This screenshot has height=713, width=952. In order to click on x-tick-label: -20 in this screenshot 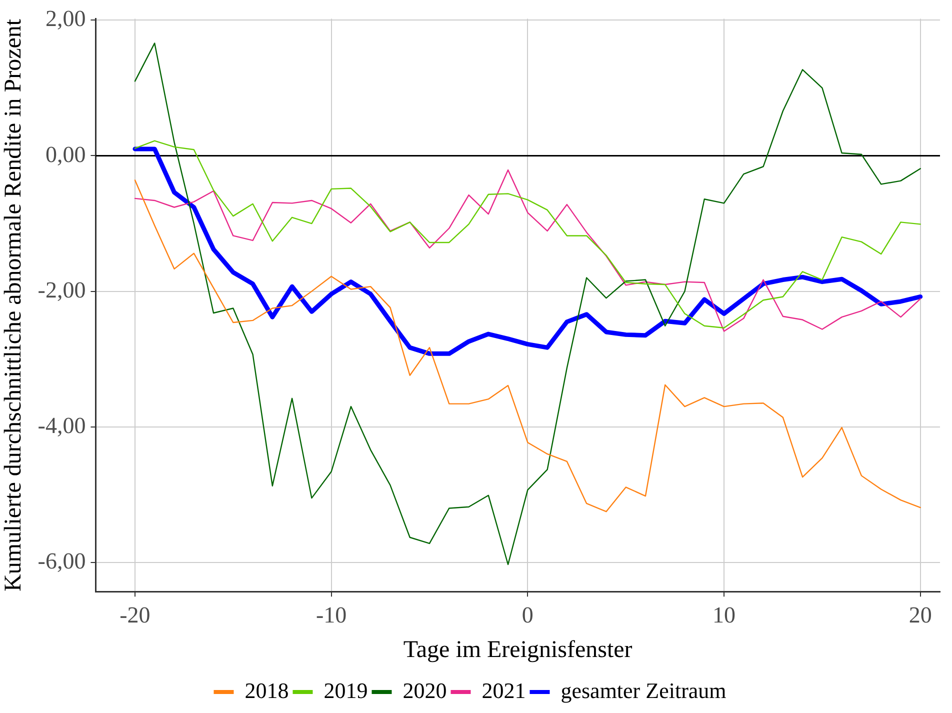, I will do `click(135, 615)`.